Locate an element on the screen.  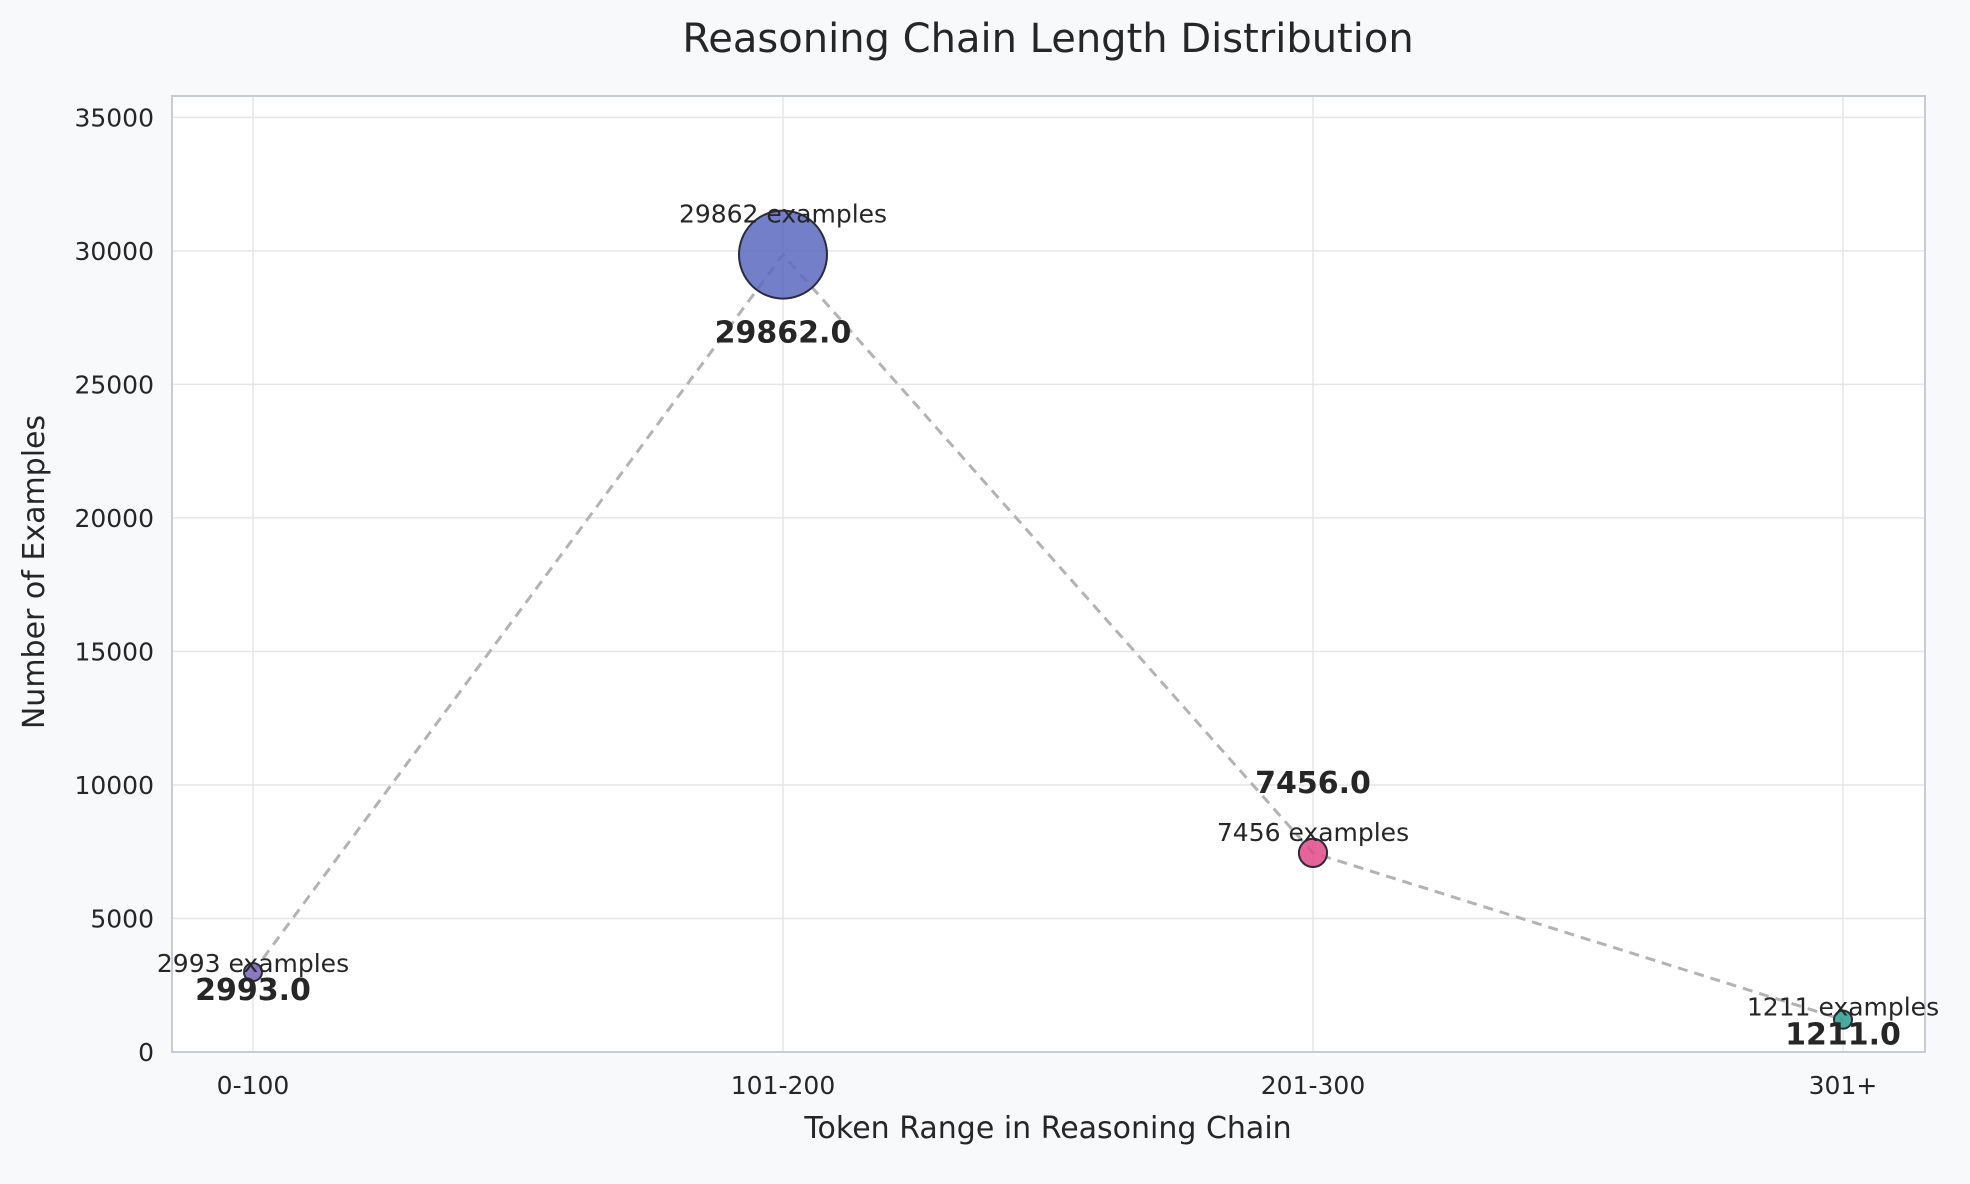
point-count-label: 7456 examples is located at coordinates (1313, 832).